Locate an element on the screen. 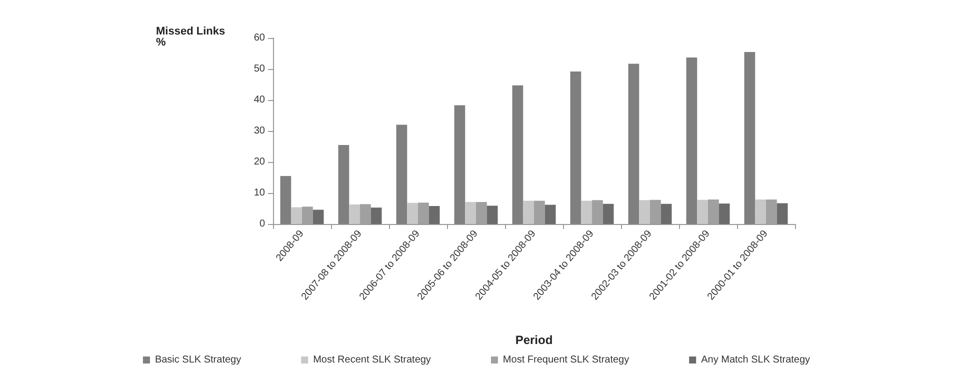  legend-label: Most Recent SLK Strategy is located at coordinates (372, 360).